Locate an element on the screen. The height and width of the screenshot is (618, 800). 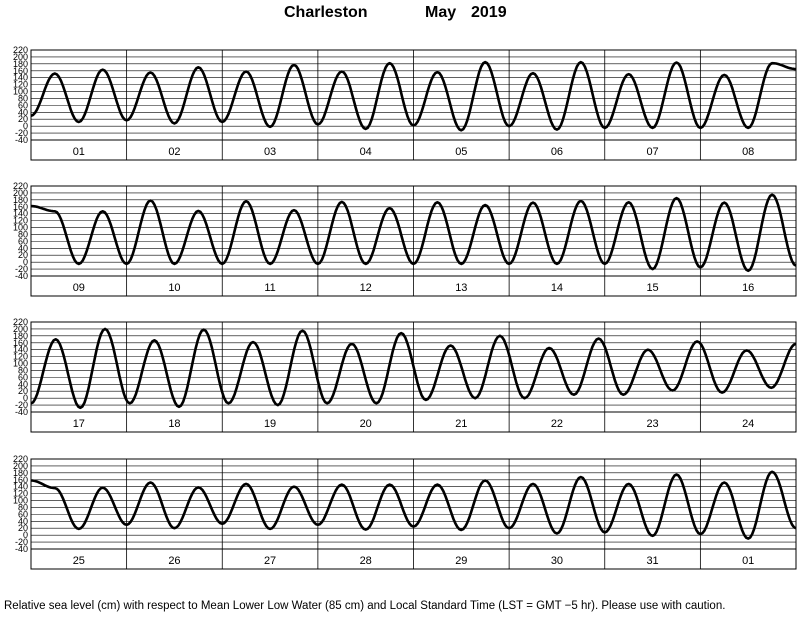
day-label: 10 is located at coordinates (174, 288).